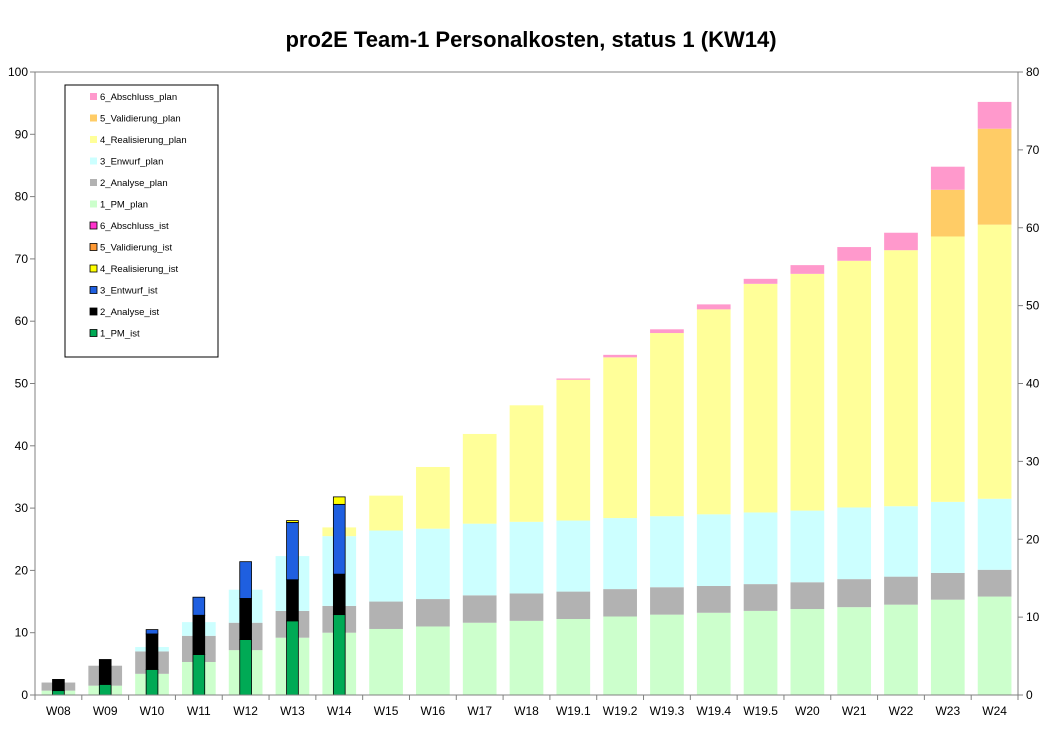  I want to click on bar-6_Abschluss_plan-W20, so click(807, 269).